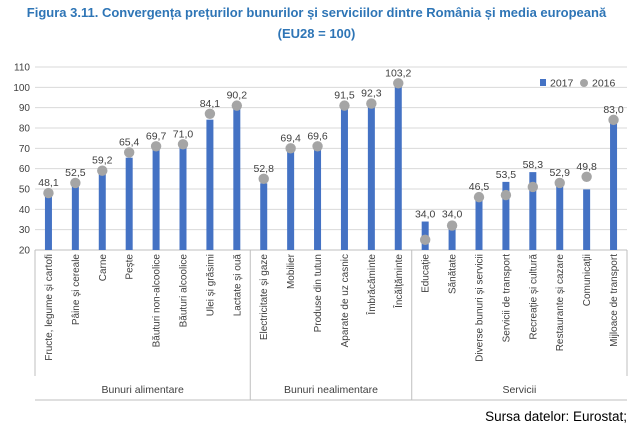 This screenshot has width=633, height=434. I want to click on category-label: Produse din tutun, so click(318, 293).